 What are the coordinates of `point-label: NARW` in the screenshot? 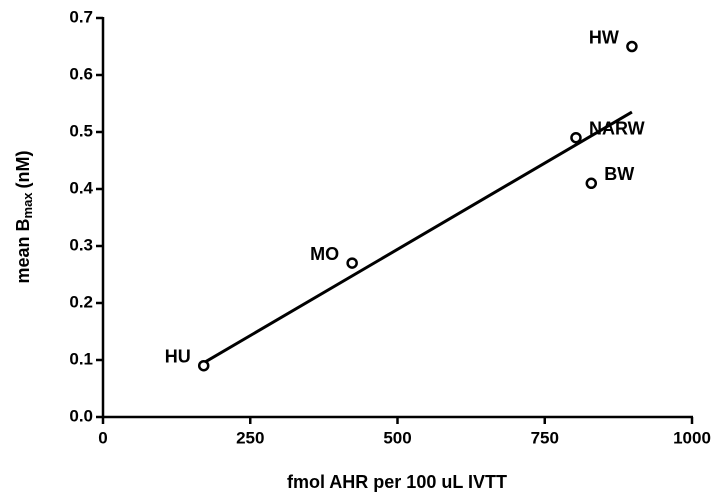 It's located at (617, 128).